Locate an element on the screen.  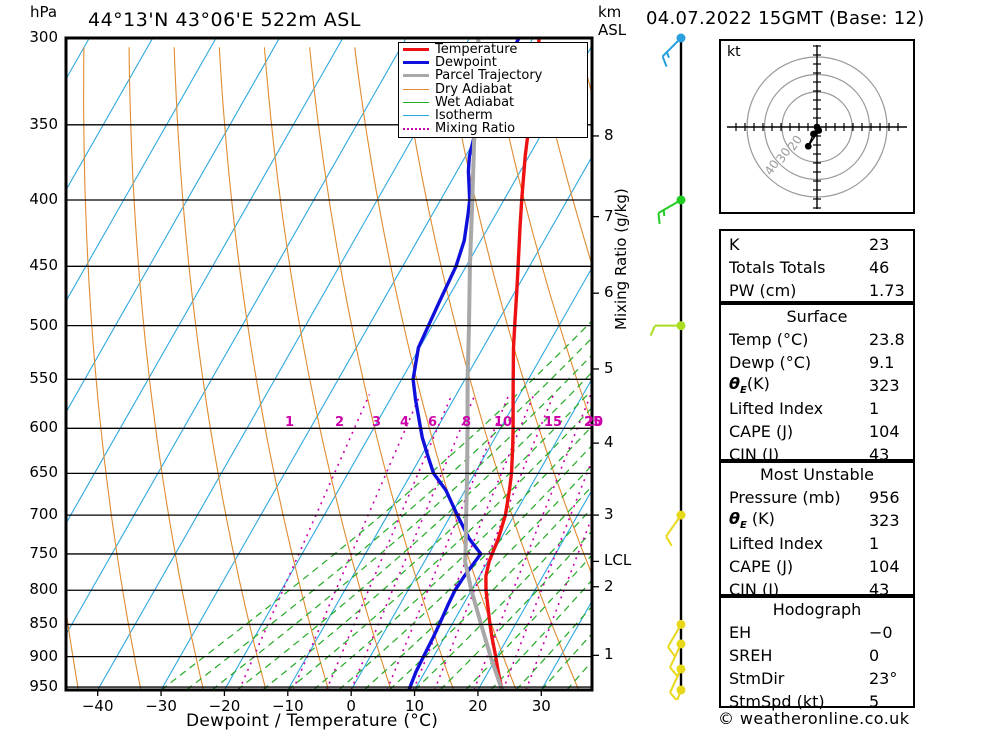
pressure-tick-label: 750 is located at coordinates (43, 552).